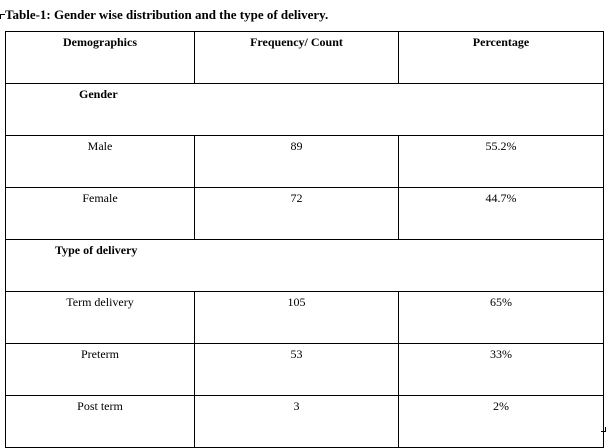  I want to click on table-header-row: Demographics Frequency/ Count Percentage, so click(304, 57).